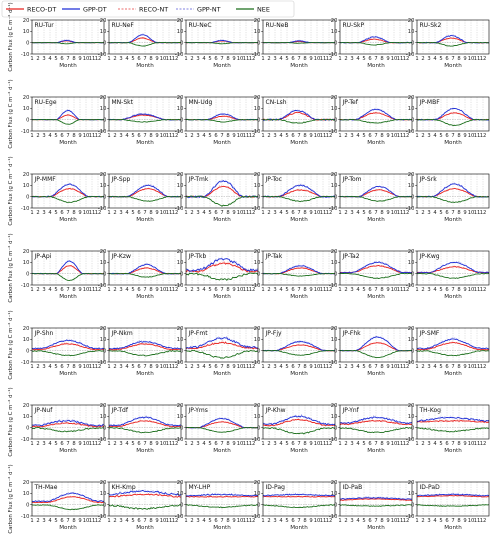 This screenshot has height=560, width=500. What do you see at coordinates (145, 492) in the screenshot?
I see `series-gpp-dt` at bounding box center [145, 492].